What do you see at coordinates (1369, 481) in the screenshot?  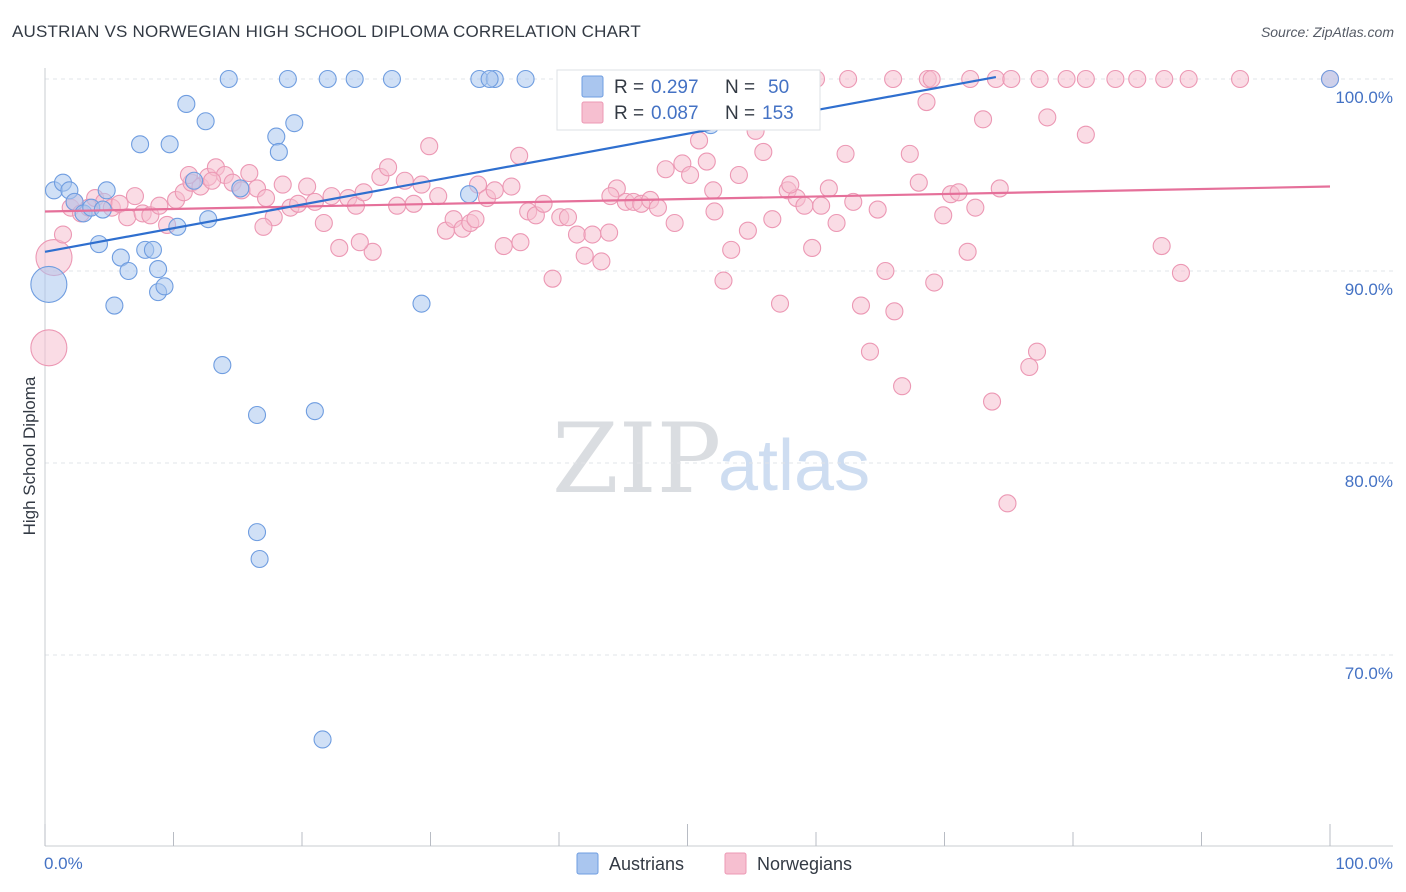 I see `y-tick-label: 80.0%` at bounding box center [1369, 481].